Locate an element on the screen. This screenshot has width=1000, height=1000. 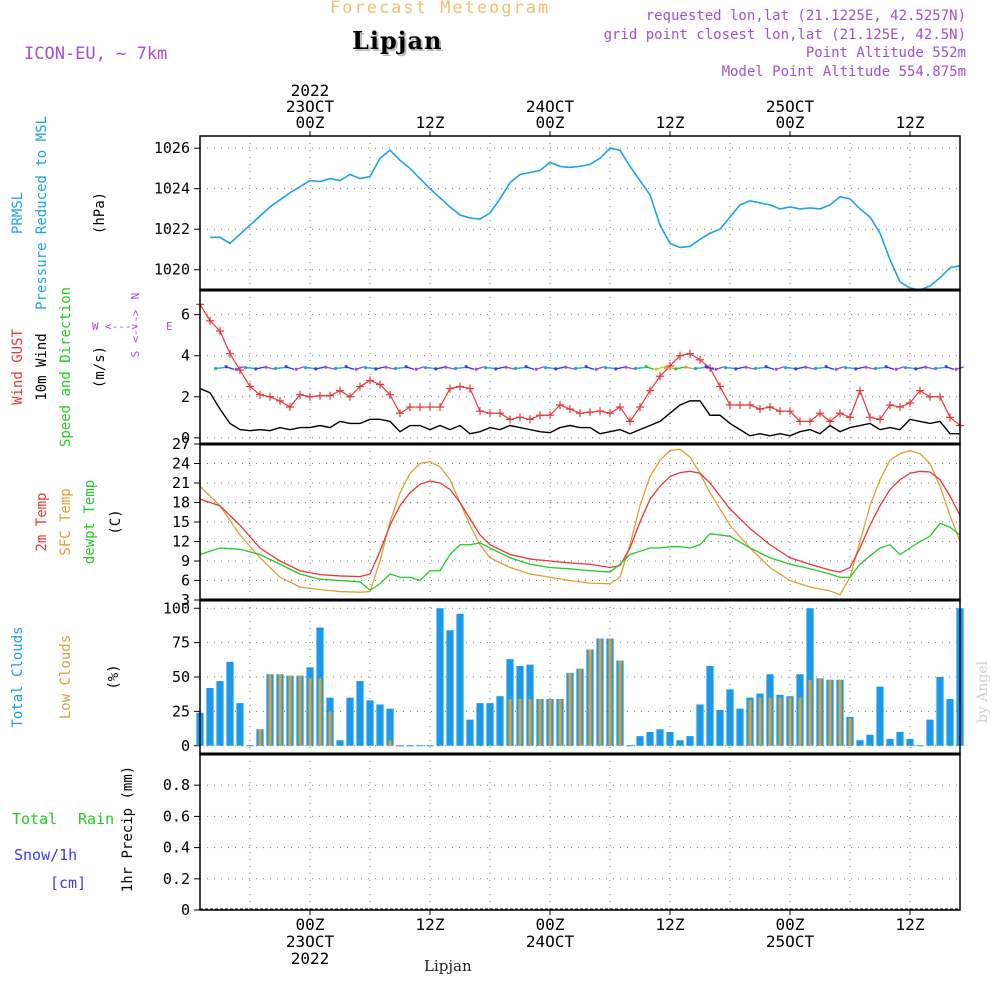
y-tick-label: 27 is located at coordinates (181, 444).